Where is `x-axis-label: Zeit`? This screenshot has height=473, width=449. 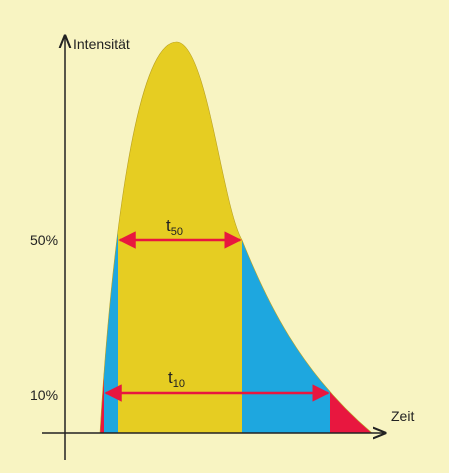 x-axis-label: Zeit is located at coordinates (402, 416).